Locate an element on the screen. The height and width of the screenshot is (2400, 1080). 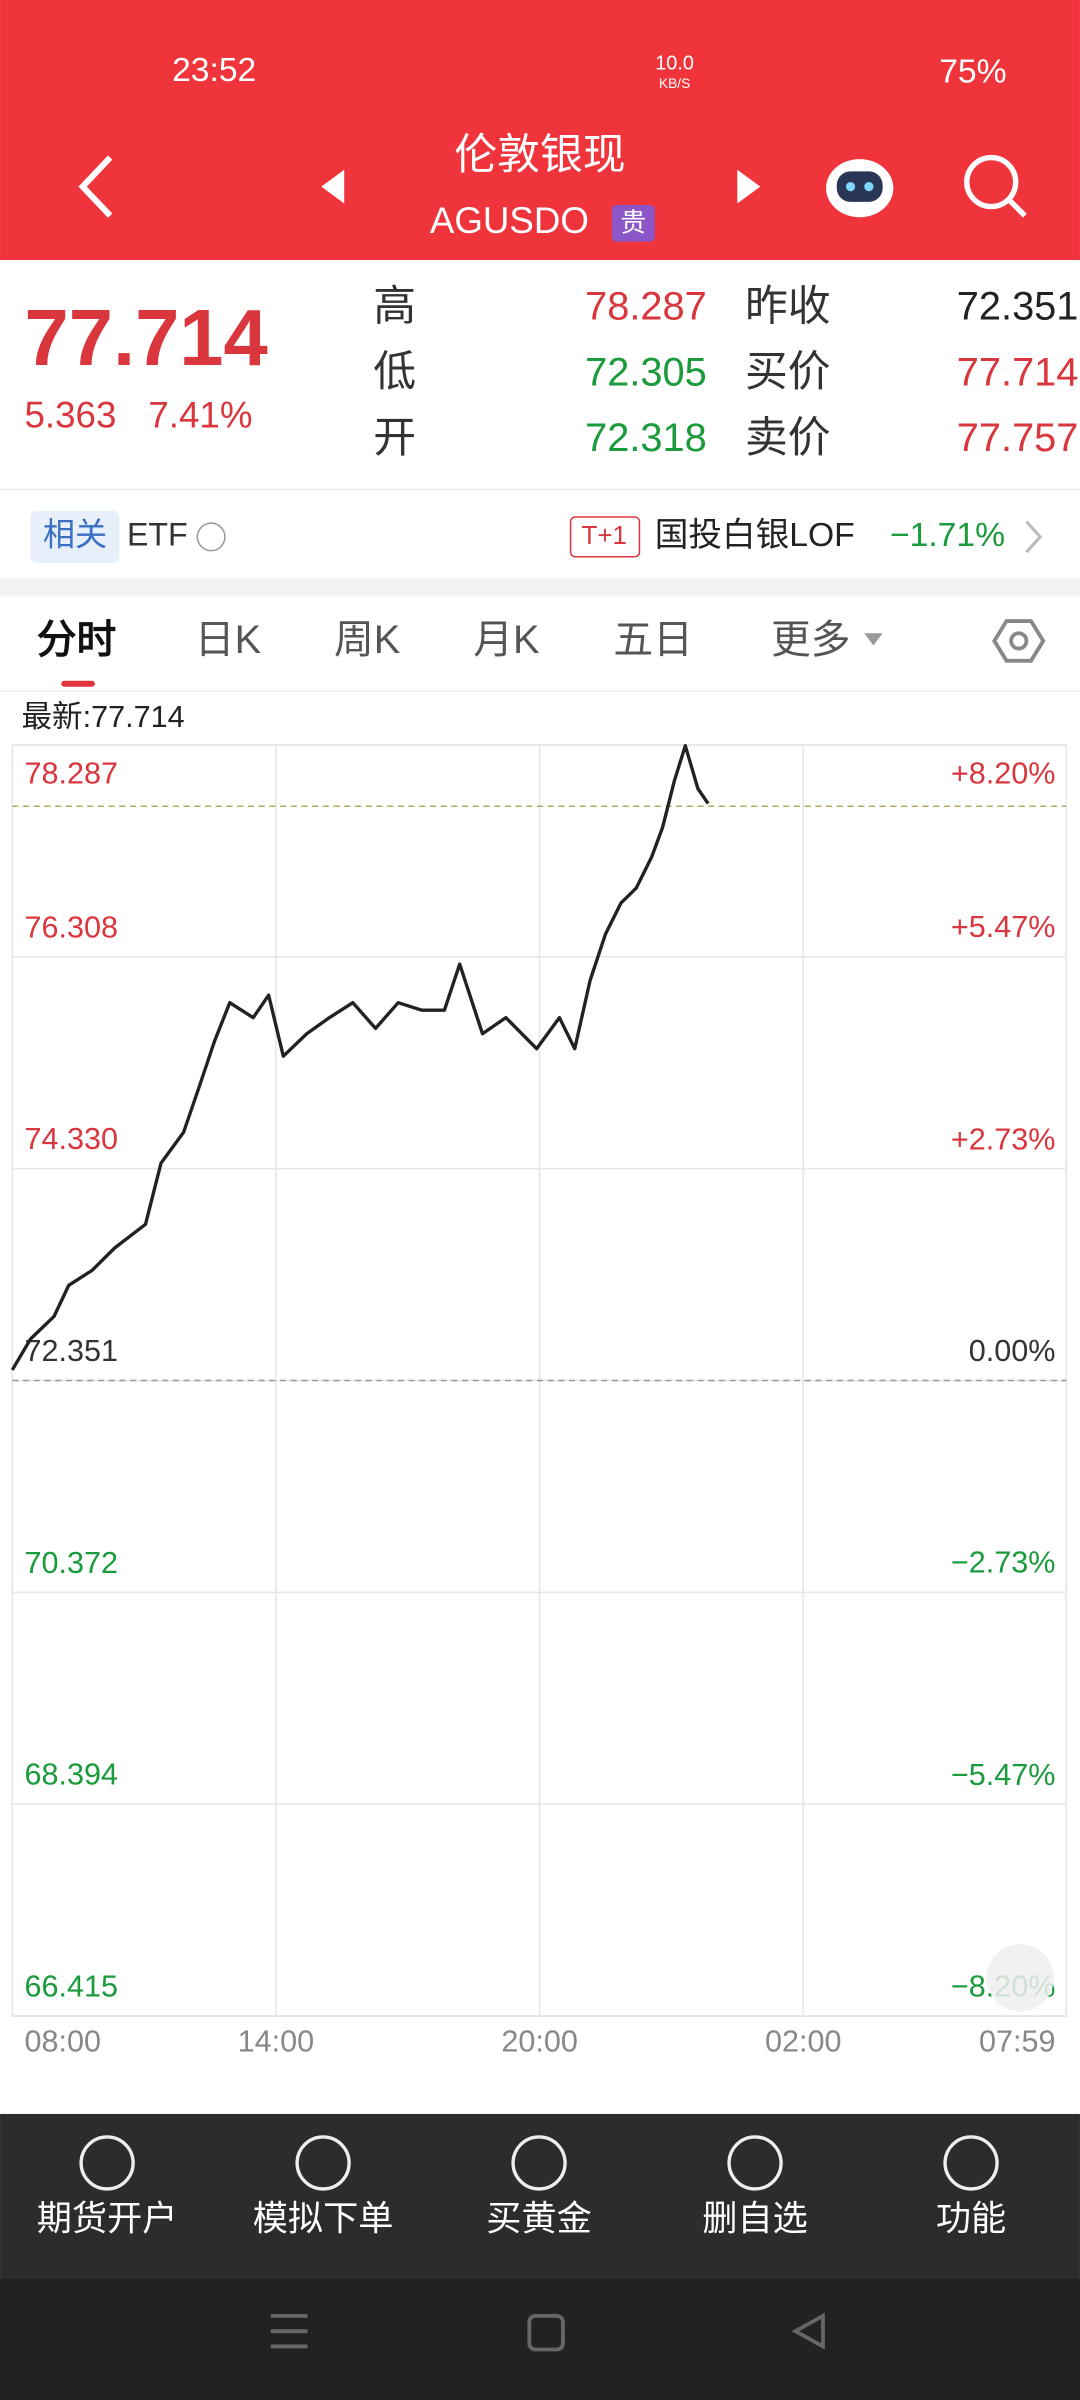
help-icon is located at coordinates (211, 537).